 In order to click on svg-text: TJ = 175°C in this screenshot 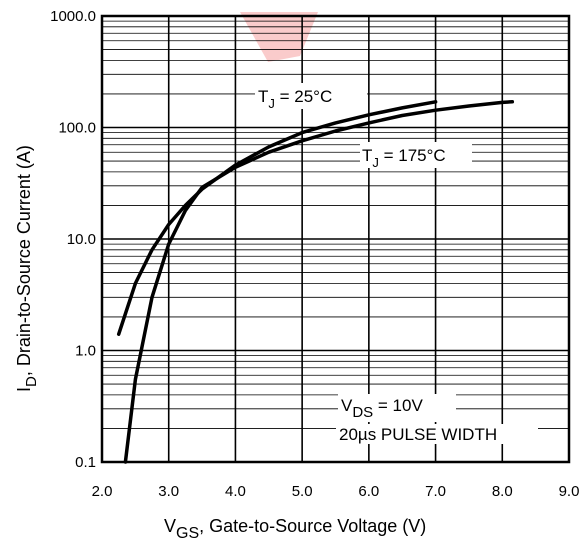, I will do `click(404, 158)`.